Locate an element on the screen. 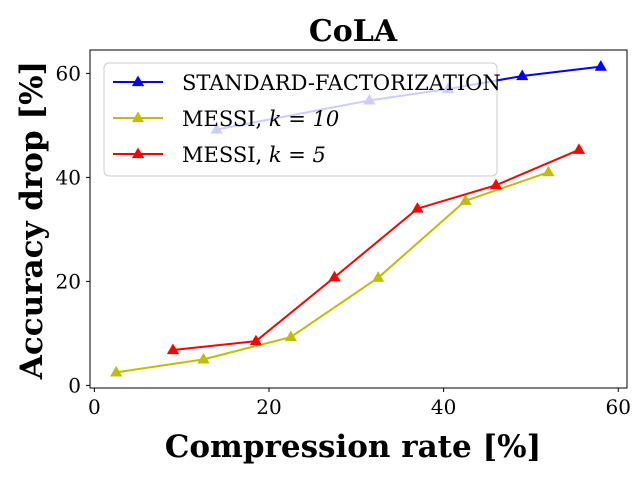 Image resolution: width=640 pixels, height=480 pixels. y-tick-label: 20 is located at coordinates (68, 281).